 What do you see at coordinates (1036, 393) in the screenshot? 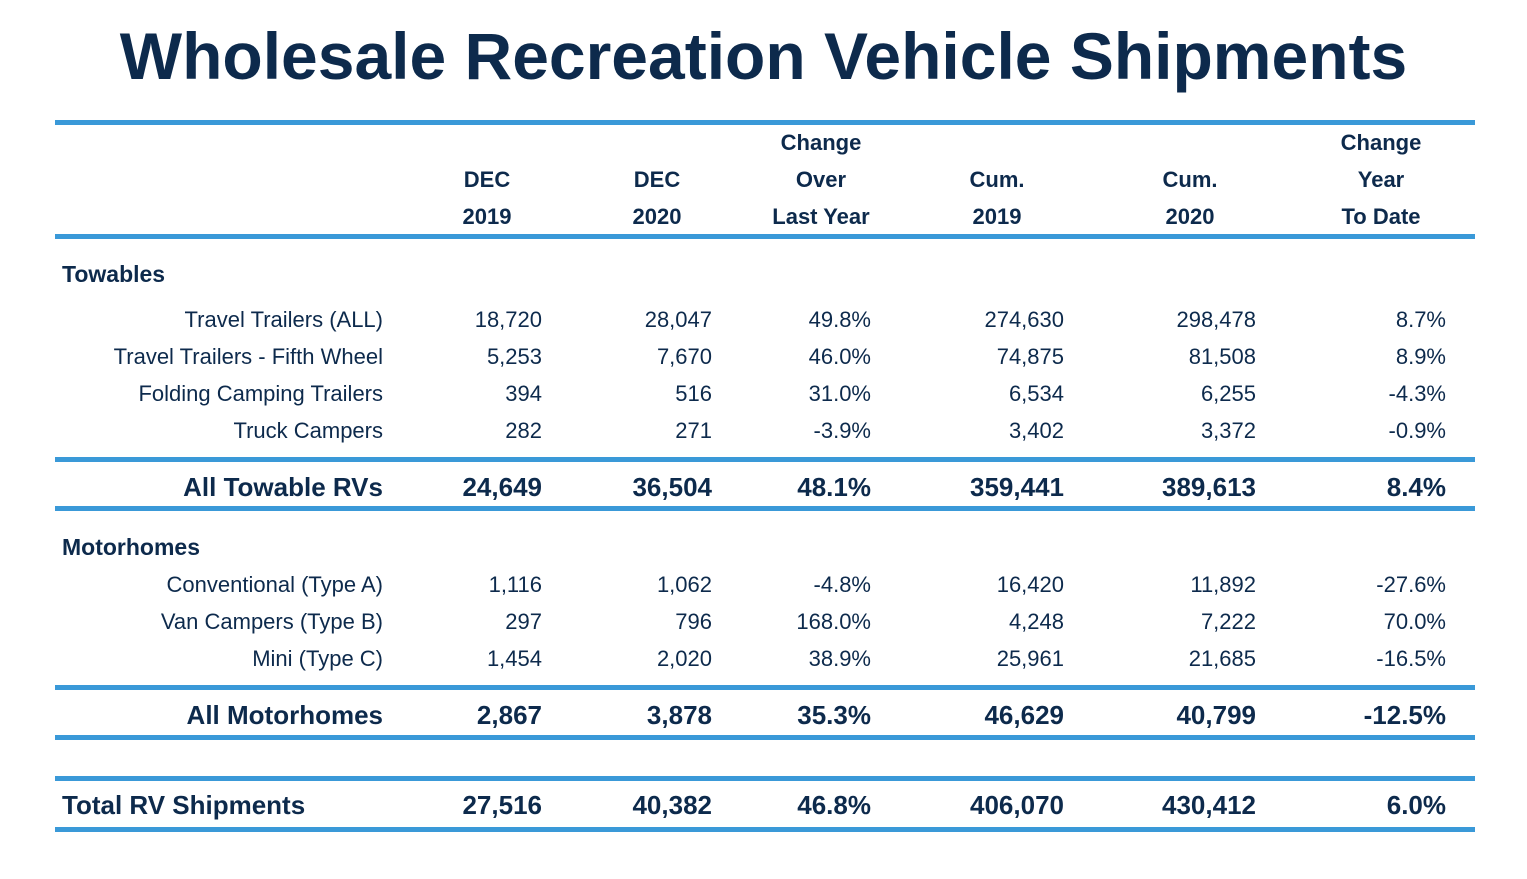
I see `row-value: 6,534` at bounding box center [1036, 393].